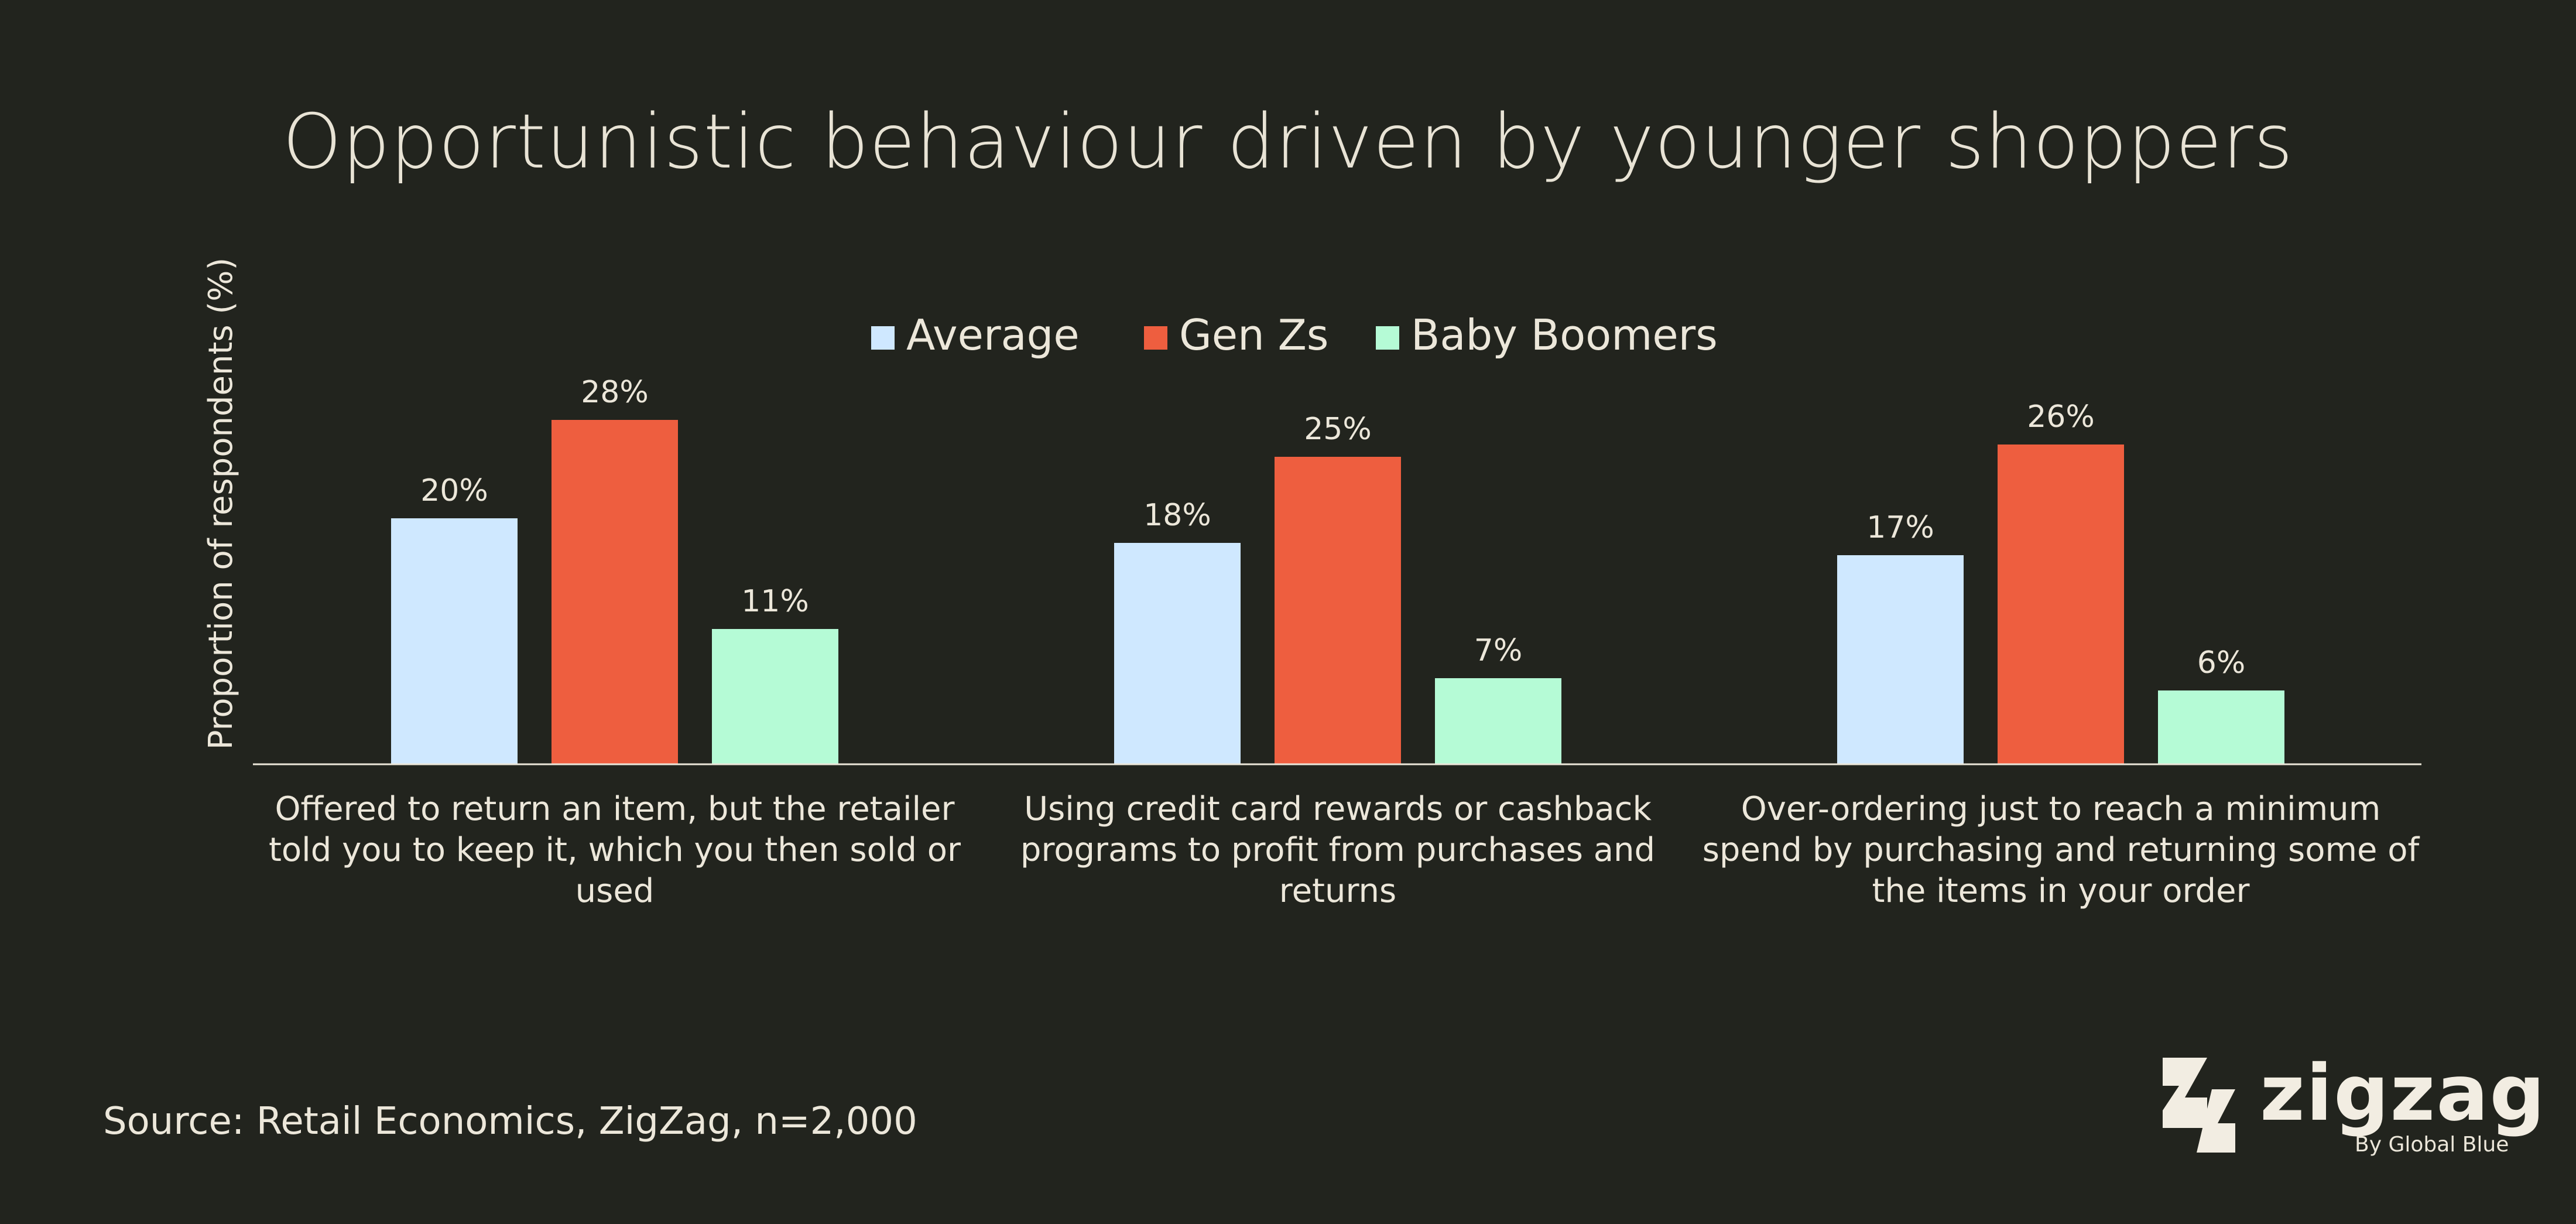 The height and width of the screenshot is (1224, 2576). What do you see at coordinates (2221, 663) in the screenshot?
I see `data-label-baby-boomers-3: 6%` at bounding box center [2221, 663].